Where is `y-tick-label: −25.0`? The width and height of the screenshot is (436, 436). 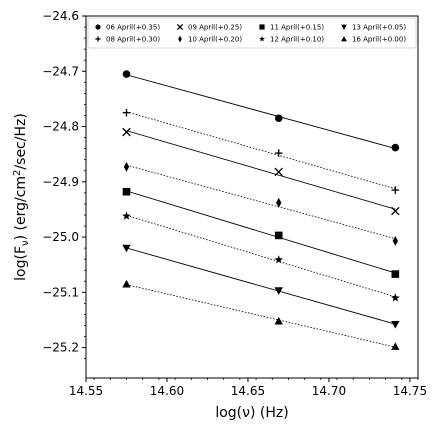 y-tick-label: −25.0 is located at coordinates (60, 237).